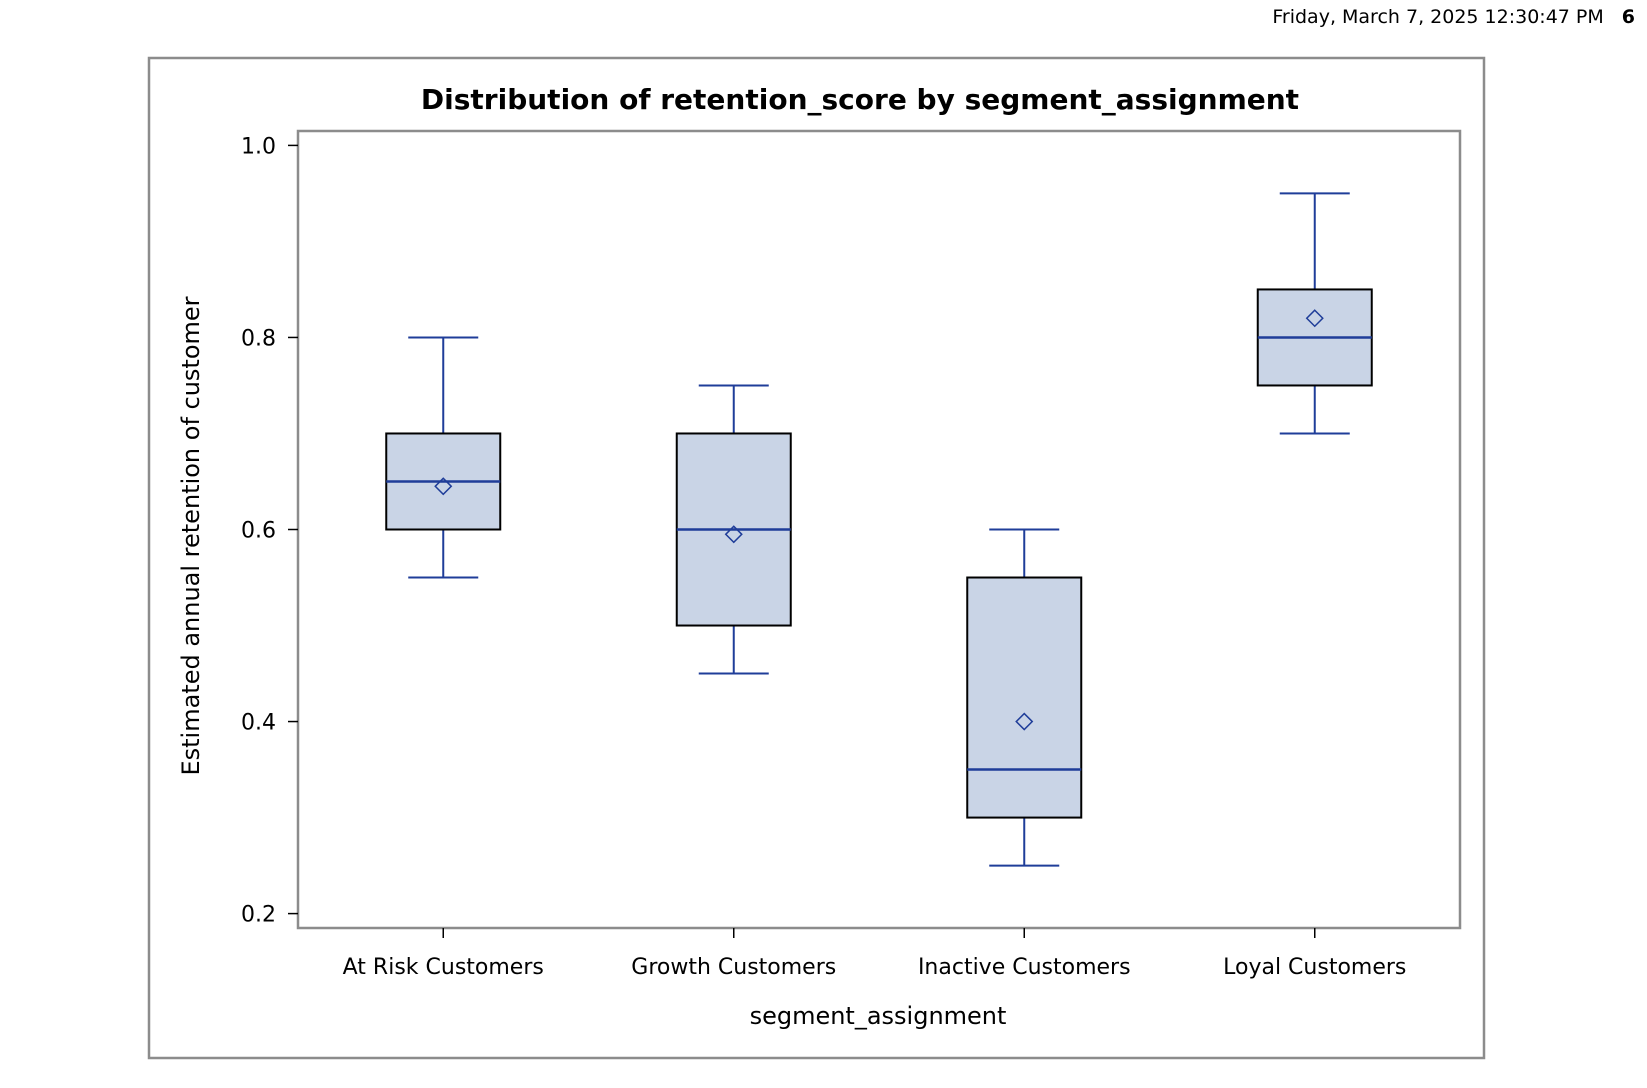  I want to click on y-axis-label: Estimated annual retention of customer, so click(191, 535).